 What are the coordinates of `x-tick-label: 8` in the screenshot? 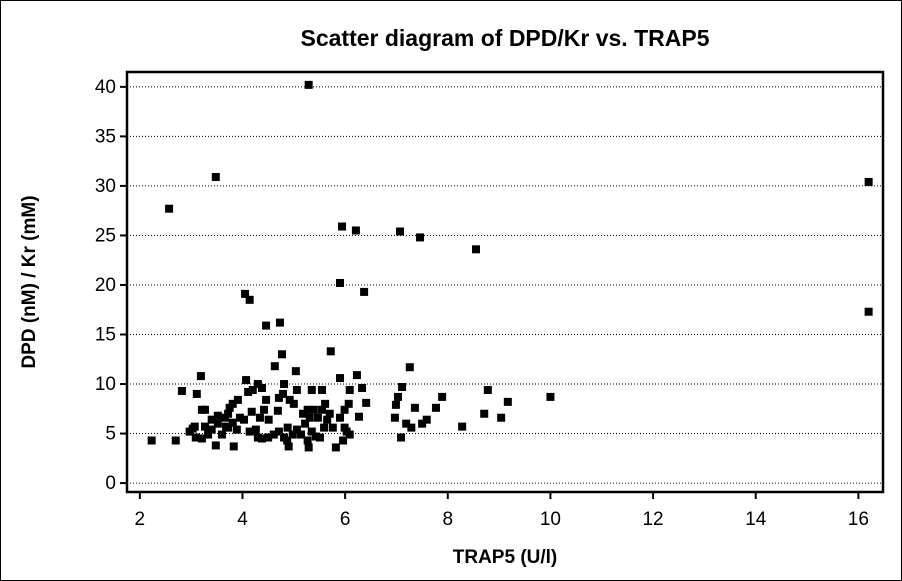 It's located at (447, 519).